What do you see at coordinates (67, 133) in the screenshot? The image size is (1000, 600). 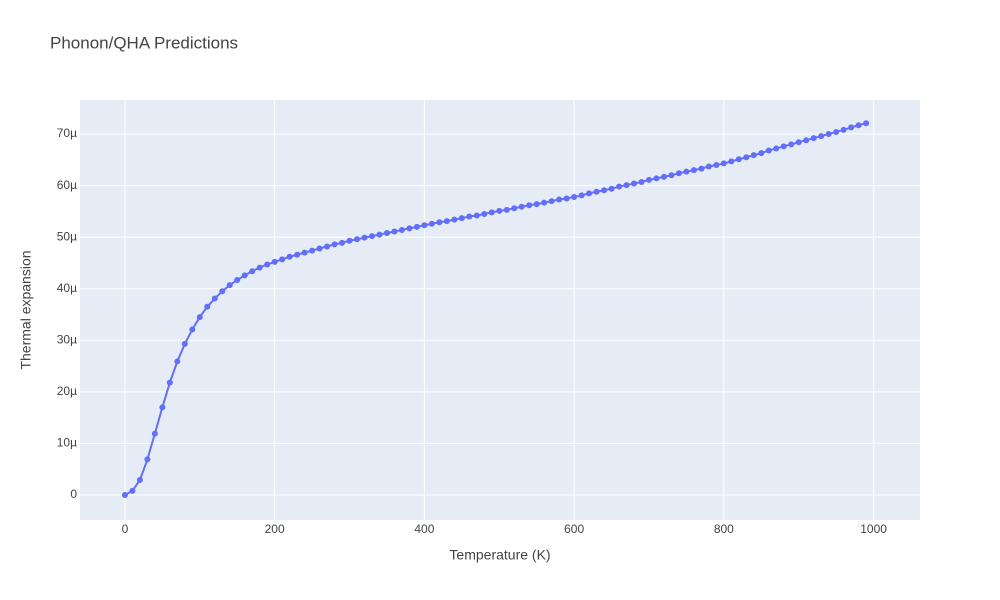 I see `y-tick-label: 70µ` at bounding box center [67, 133].